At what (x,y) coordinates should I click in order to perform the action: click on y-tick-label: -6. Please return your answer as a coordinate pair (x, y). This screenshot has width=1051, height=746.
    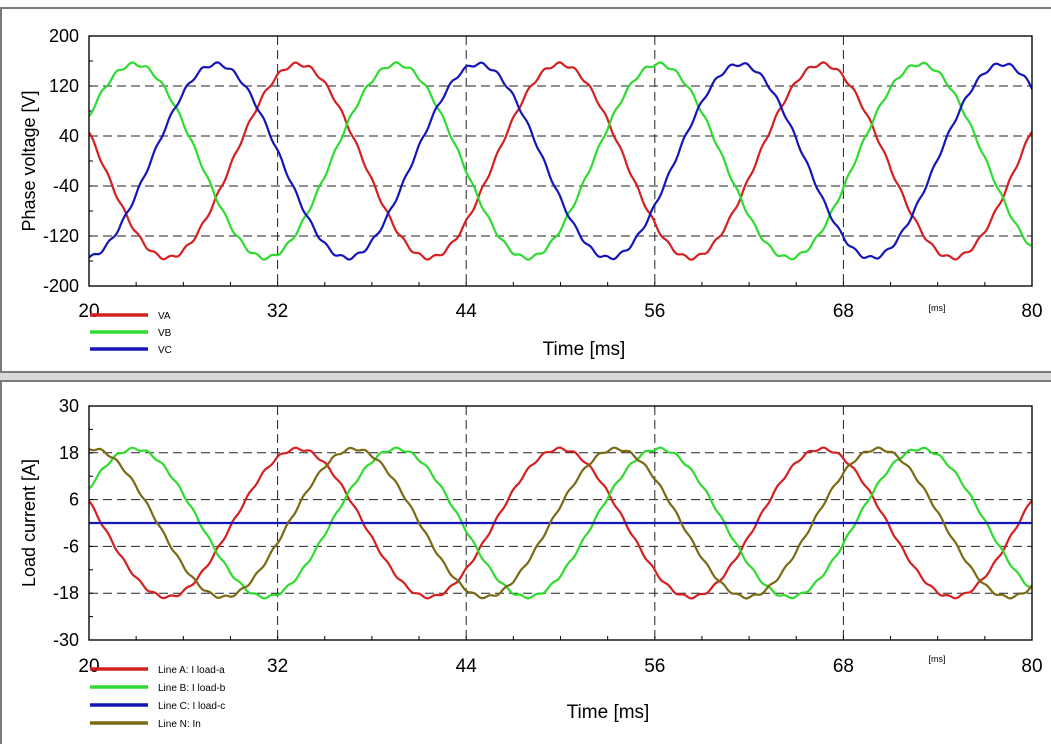
    Looking at the image, I should click on (71, 546).